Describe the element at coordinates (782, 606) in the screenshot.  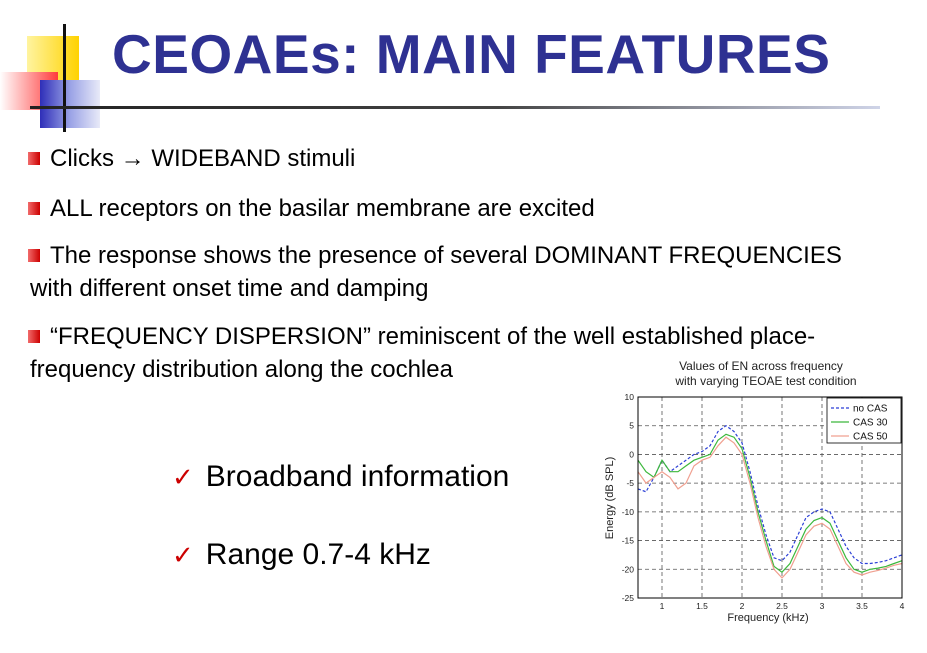
I see `x-tick-label: 2.5` at that location.